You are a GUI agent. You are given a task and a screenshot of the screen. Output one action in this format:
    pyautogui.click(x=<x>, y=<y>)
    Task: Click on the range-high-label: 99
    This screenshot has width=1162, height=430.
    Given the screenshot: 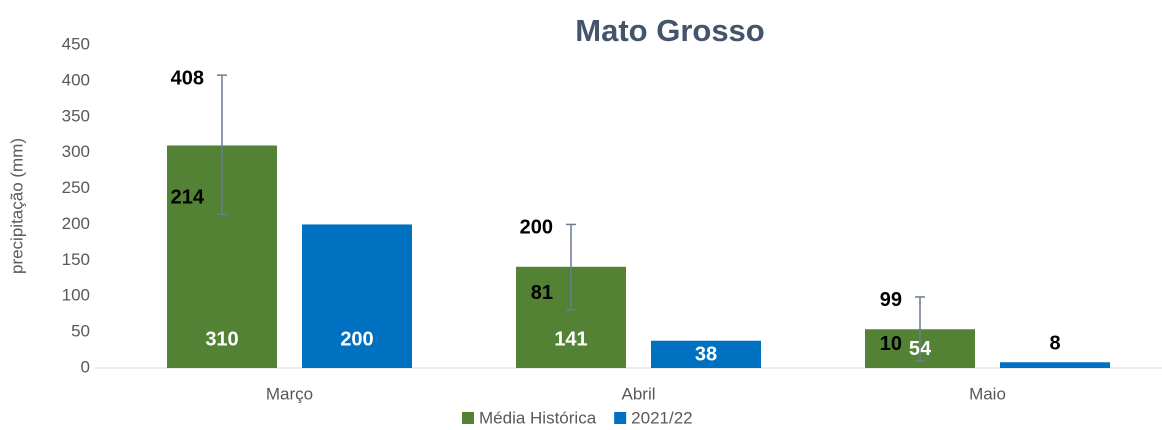 What is the action you would take?
    pyautogui.click(x=891, y=300)
    